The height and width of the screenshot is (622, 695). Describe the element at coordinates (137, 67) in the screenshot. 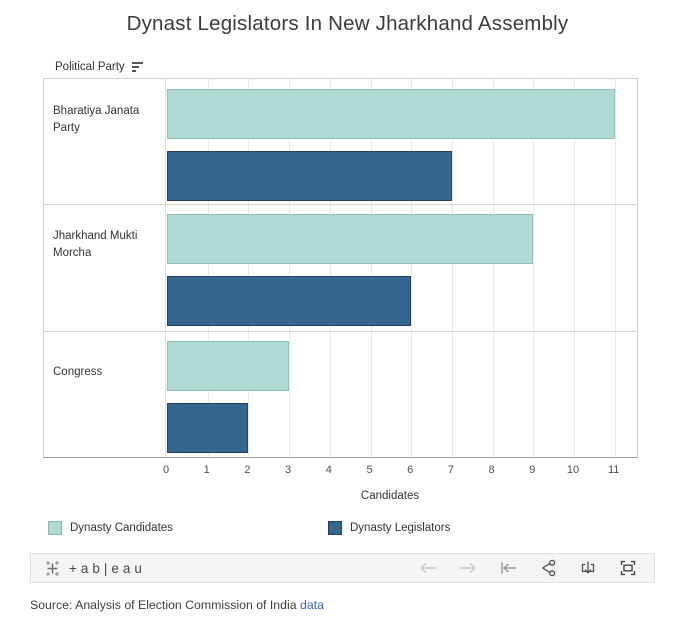

I see `sort-descending-icon` at that location.